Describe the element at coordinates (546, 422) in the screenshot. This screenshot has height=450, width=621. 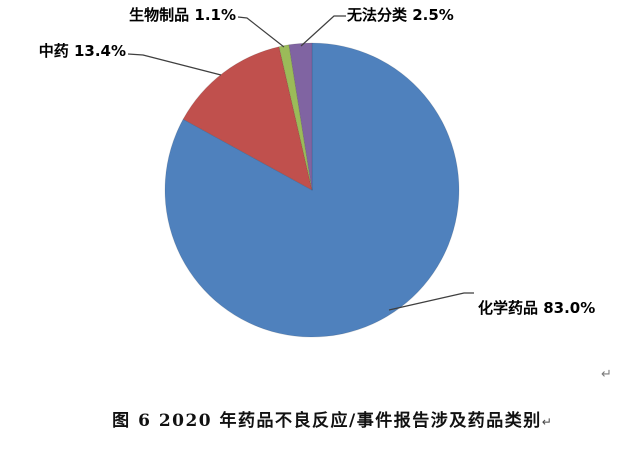
I see `caption-return-mark-icon: ↵` at that location.